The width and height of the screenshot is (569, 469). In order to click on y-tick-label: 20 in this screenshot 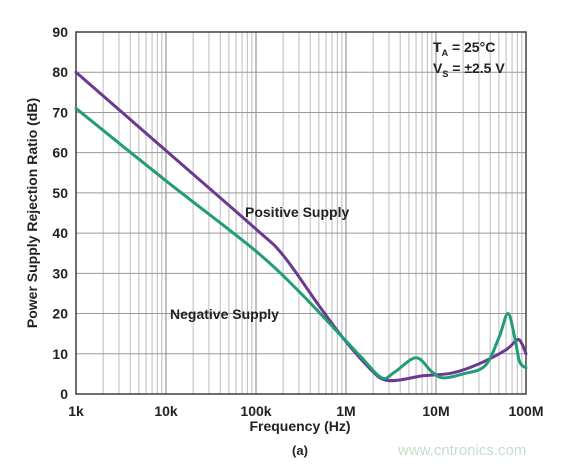, I will do `click(60, 314)`.